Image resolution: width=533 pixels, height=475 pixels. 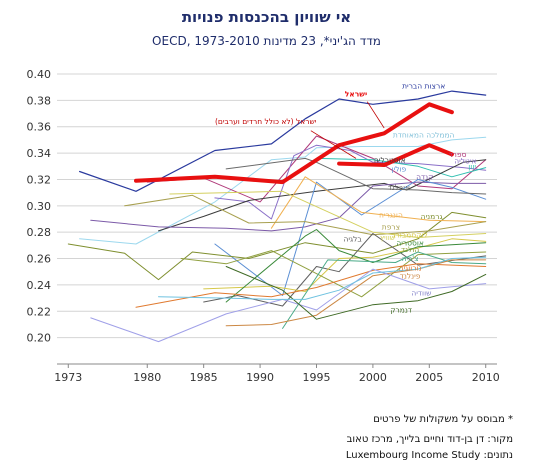 I want to click on y-tick-label: 0.28, so click(x=39, y=232).